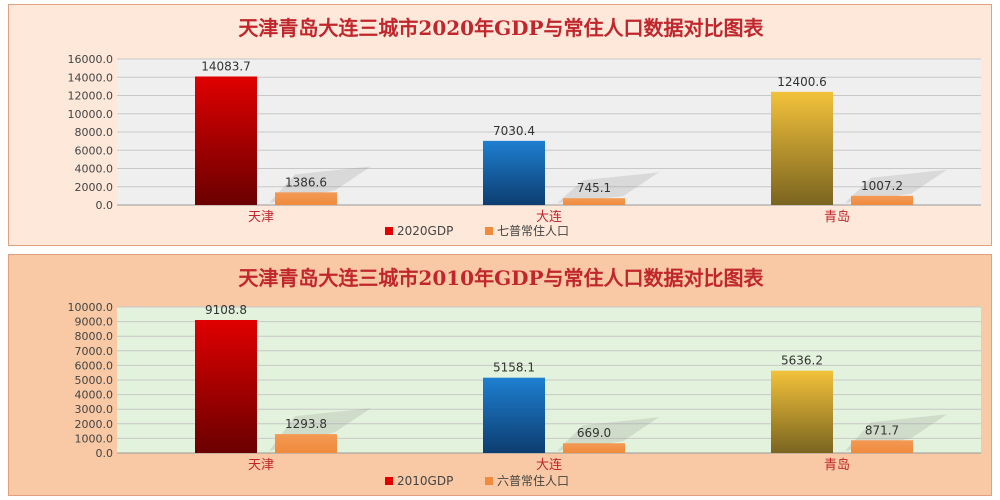 The image size is (1000, 500). What do you see at coordinates (501, 278) in the screenshot?
I see `chart-title: 天津青岛大连三城市2010年GDP与常住人口数据对比图表` at bounding box center [501, 278].